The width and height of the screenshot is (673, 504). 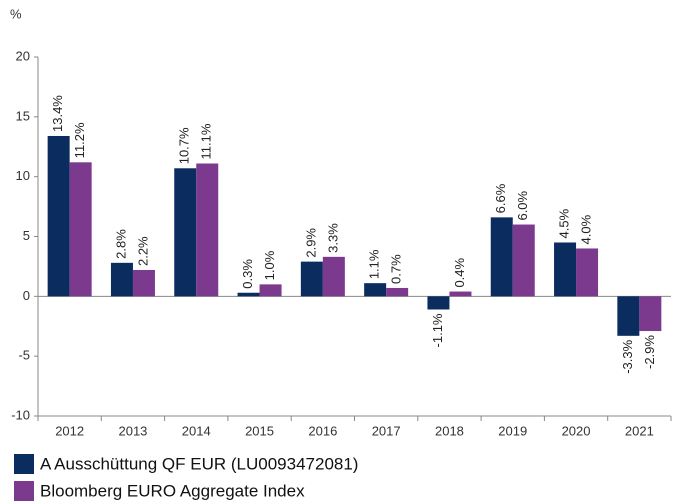 What do you see at coordinates (576, 430) in the screenshot?
I see `x-tick-label: 2020` at bounding box center [576, 430].